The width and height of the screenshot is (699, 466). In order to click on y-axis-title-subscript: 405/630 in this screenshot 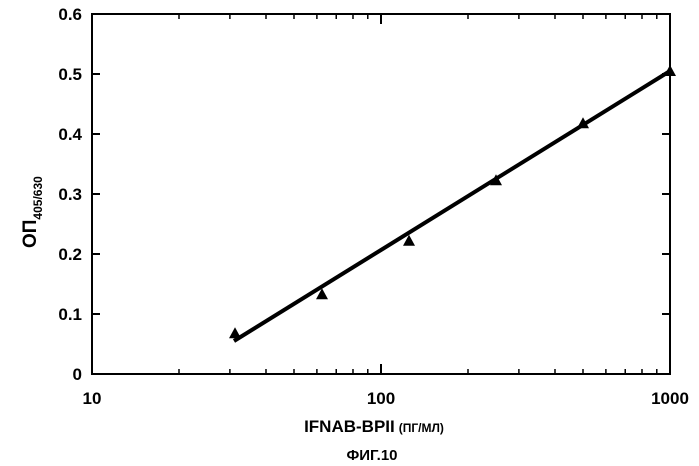, I will do `click(38, 198)`.